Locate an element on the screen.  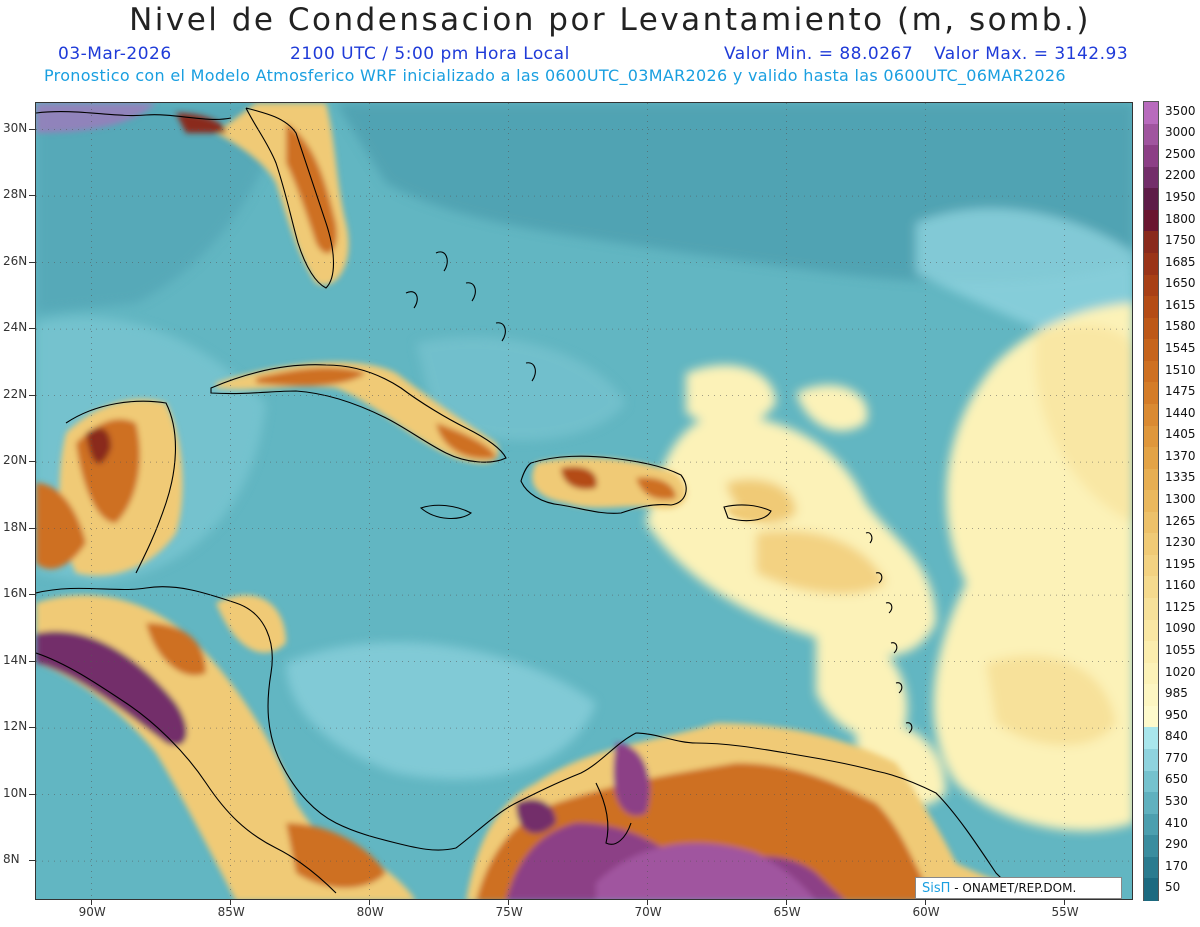
colorbar-label: 2200 is located at coordinates (1180, 175).